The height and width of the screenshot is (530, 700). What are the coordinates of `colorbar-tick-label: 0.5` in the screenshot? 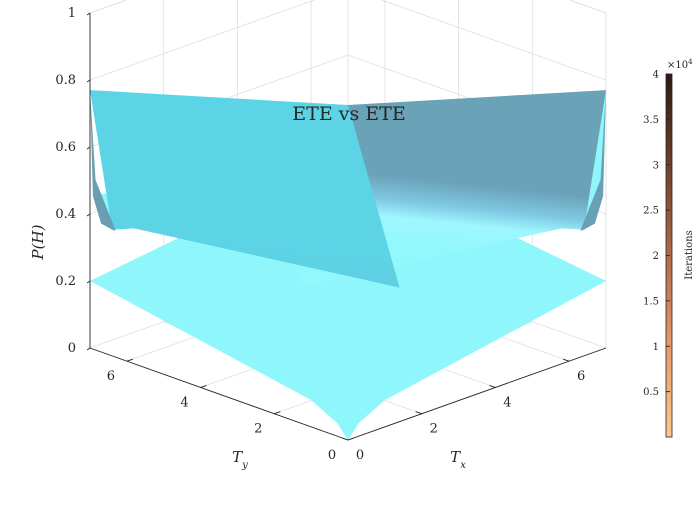 It's located at (651, 392).